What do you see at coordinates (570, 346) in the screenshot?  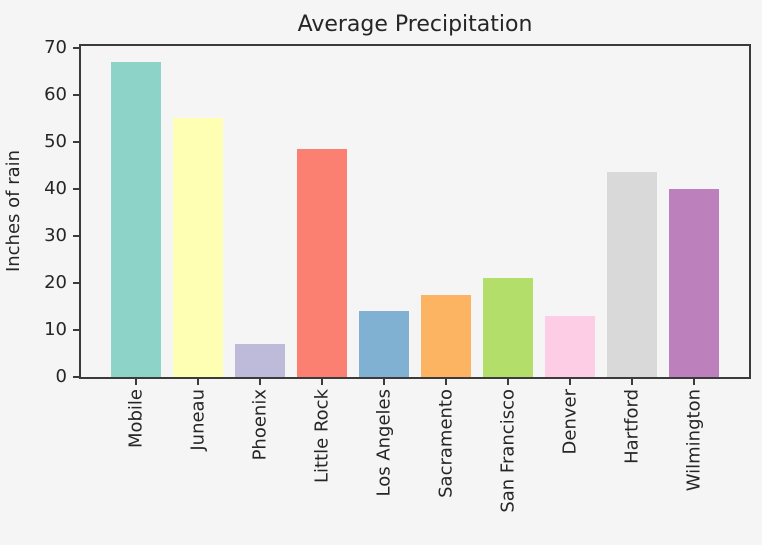 I see `bar-denver` at bounding box center [570, 346].